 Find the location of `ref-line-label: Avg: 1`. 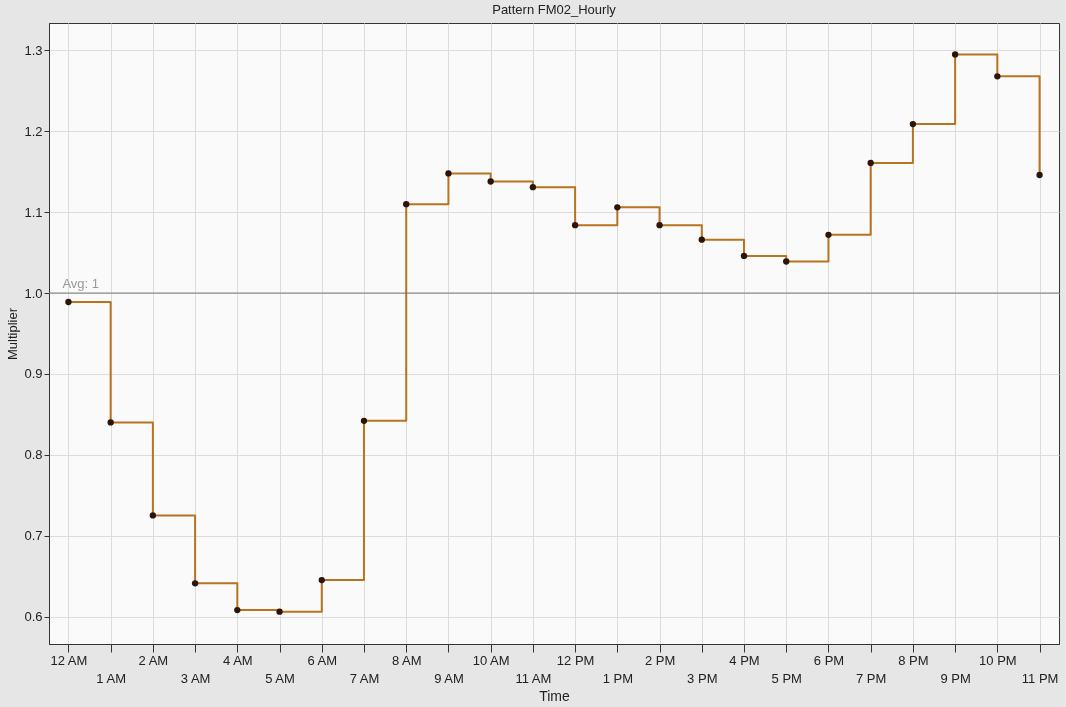

ref-line-label: Avg: 1 is located at coordinates (81, 284).